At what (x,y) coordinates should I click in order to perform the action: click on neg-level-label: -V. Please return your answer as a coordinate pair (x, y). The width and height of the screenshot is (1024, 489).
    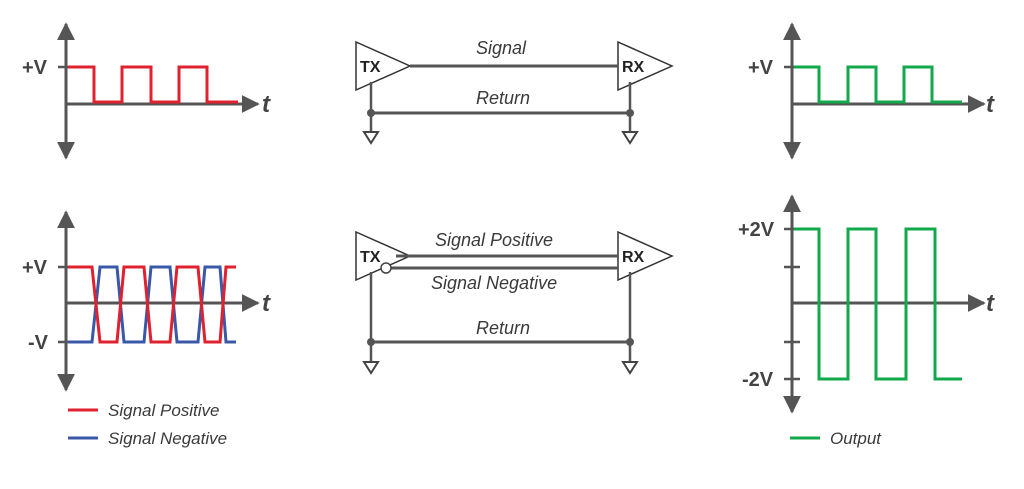
    Looking at the image, I should click on (38, 343).